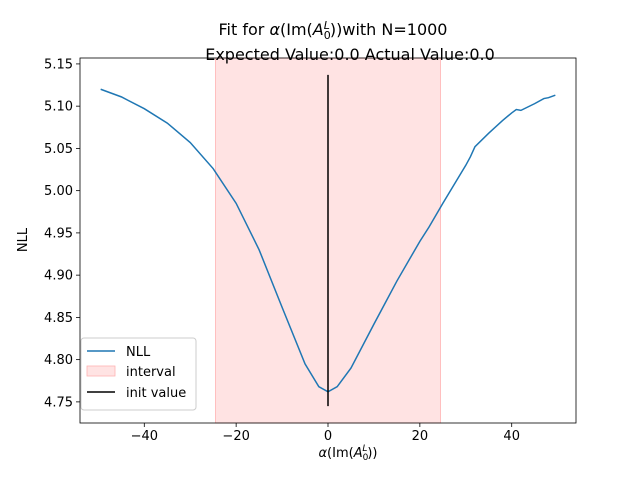 This screenshot has width=640, height=480. Describe the element at coordinates (58, 402) in the screenshot. I see `y-tick-label: 4.75` at that location.